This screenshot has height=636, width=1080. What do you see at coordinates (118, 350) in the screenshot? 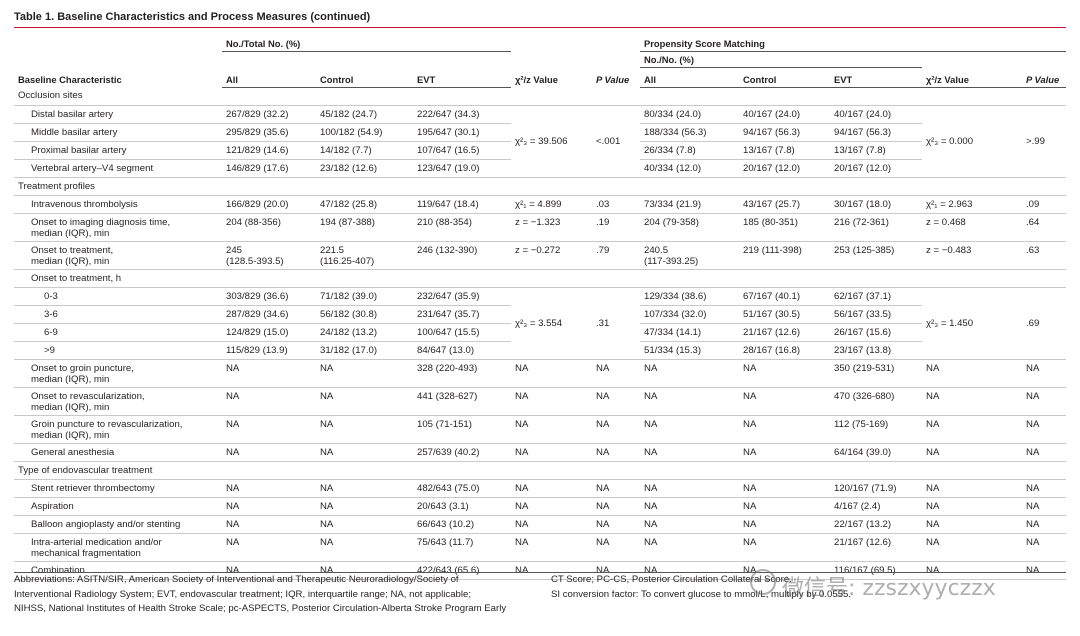
I see `row-label: >9` at bounding box center [118, 350].